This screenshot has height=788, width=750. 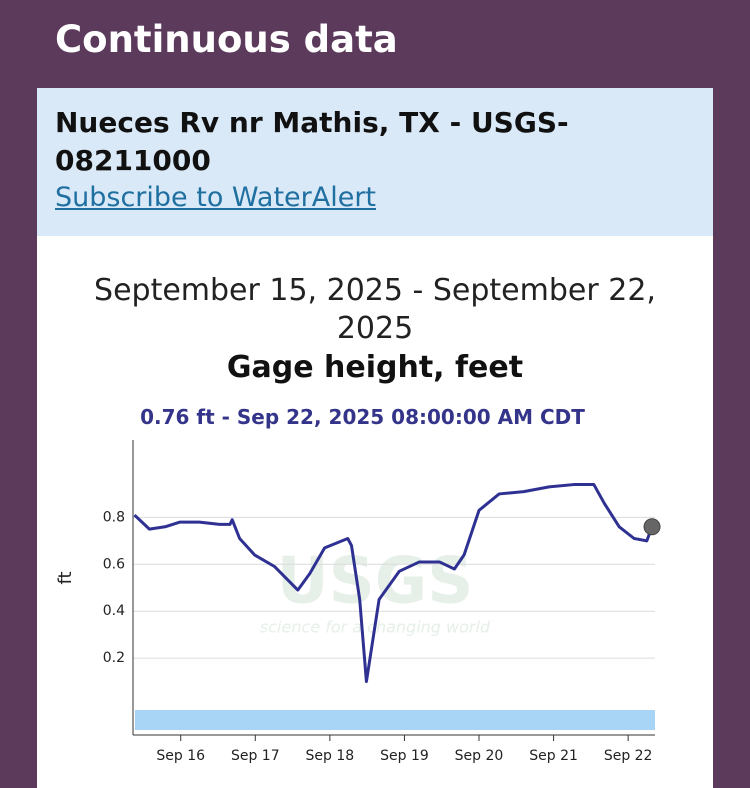 I want to click on x-tick-label: Sep 17, so click(x=255, y=756).